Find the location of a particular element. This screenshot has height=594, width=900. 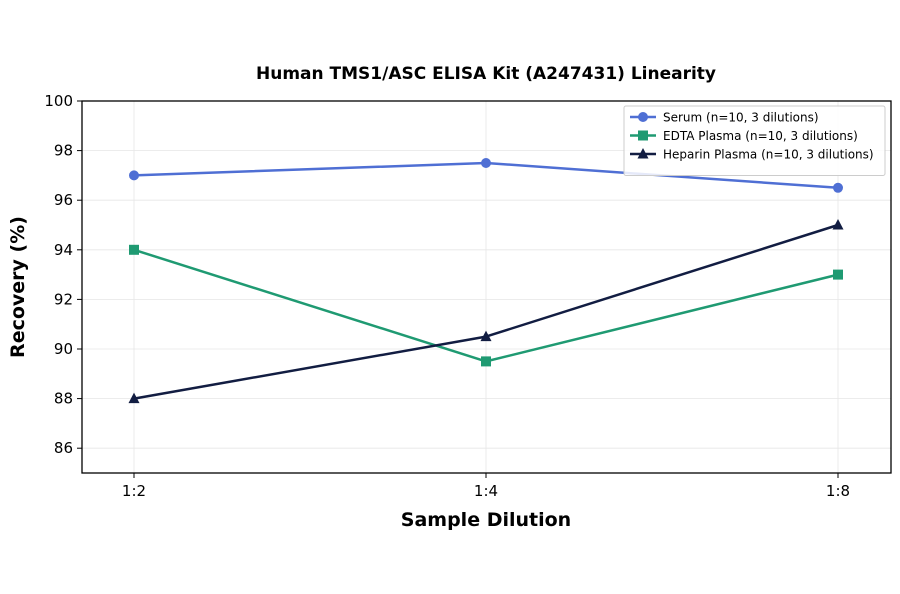

y-tick-label: 92 is located at coordinates (63, 299).